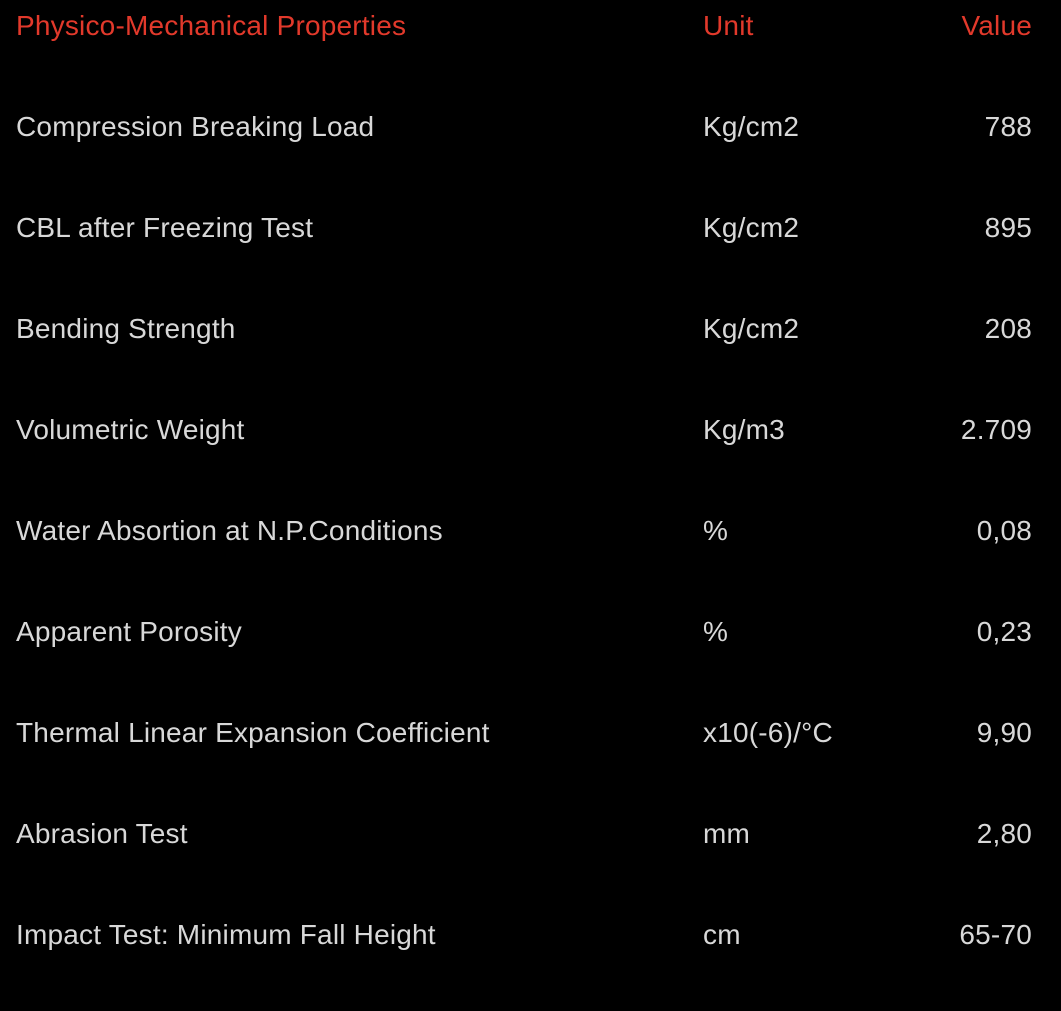  What do you see at coordinates (728, 25) in the screenshot?
I see `header-unit: Unit` at bounding box center [728, 25].